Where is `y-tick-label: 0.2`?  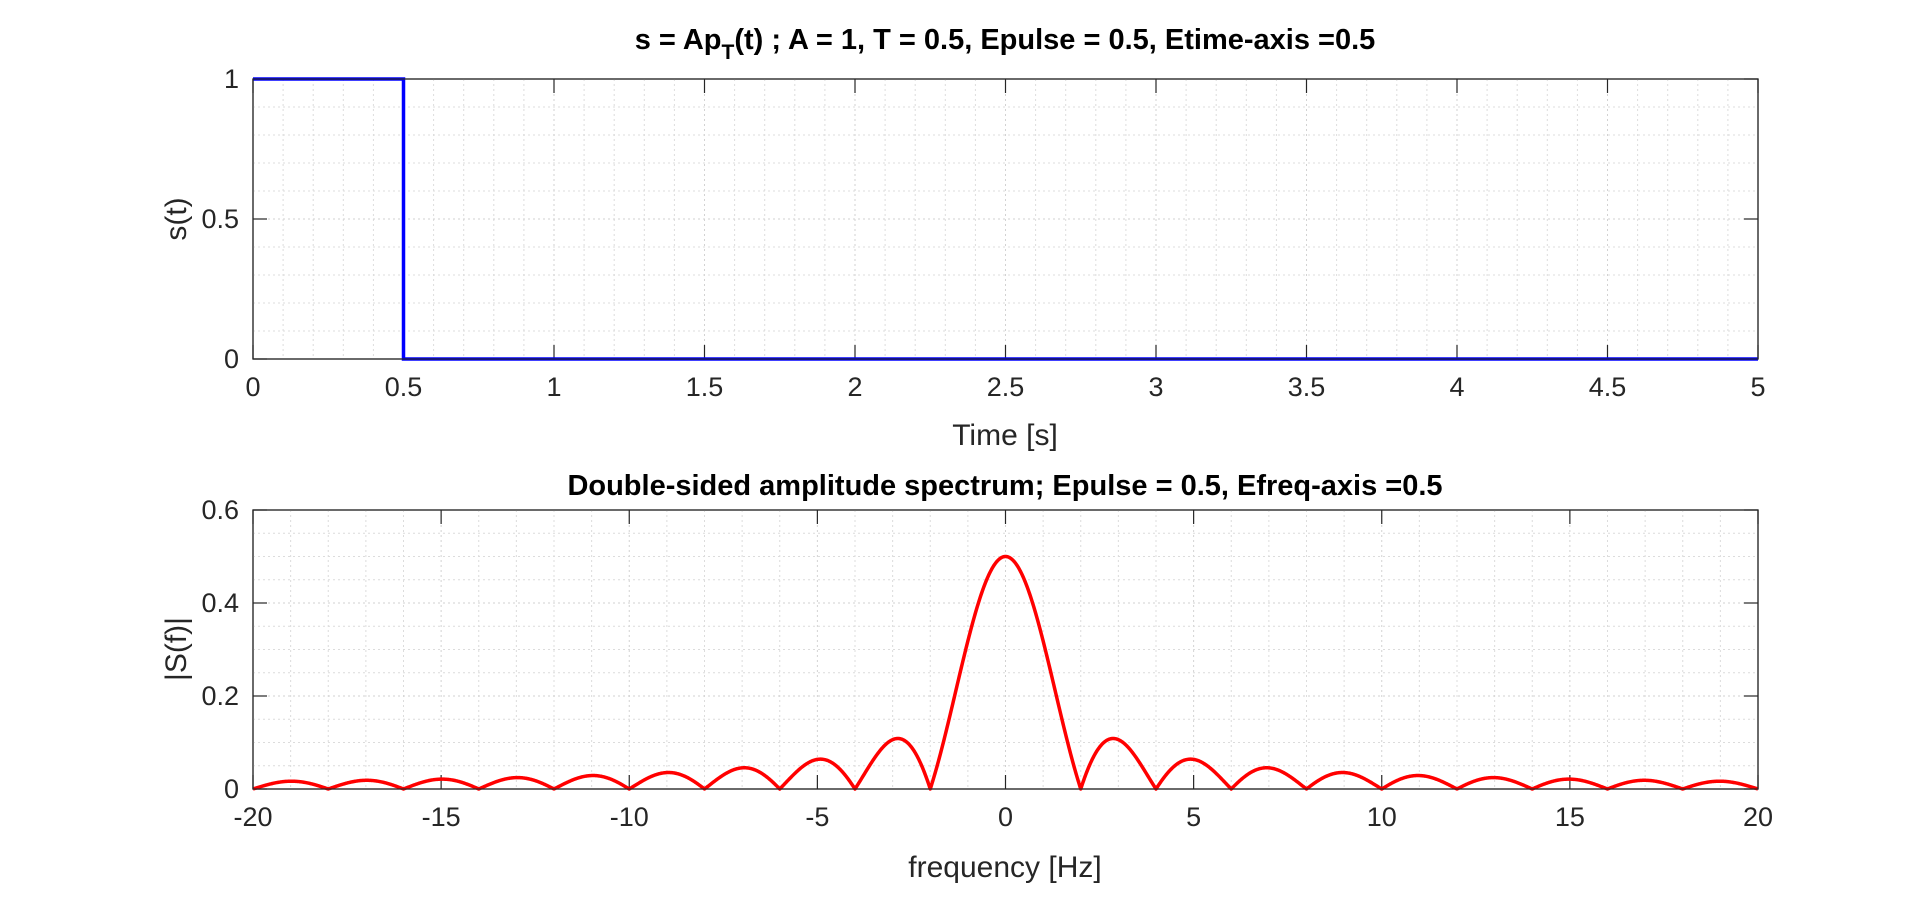
y-tick-label: 0.2 is located at coordinates (220, 696).